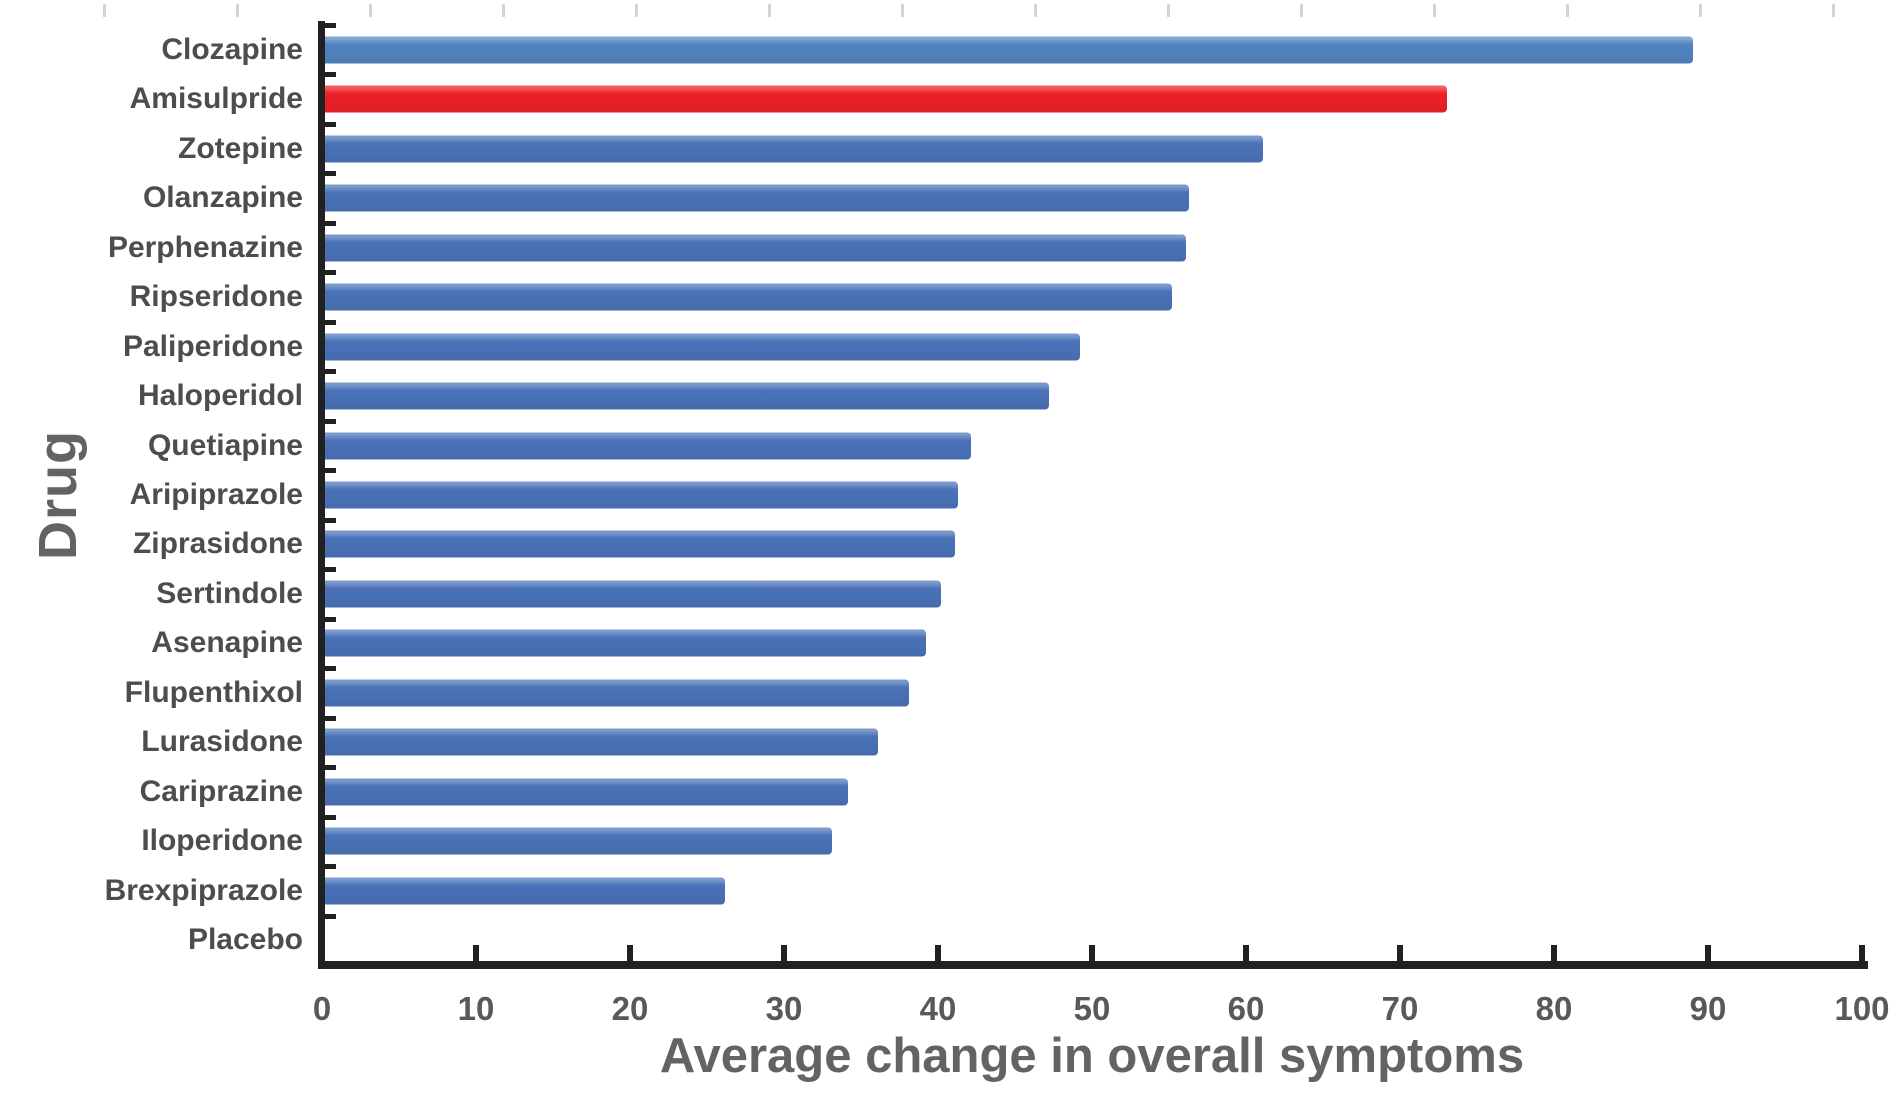 This screenshot has height=1106, width=1896. I want to click on category-label-ziprasidone: Ziprasidone, so click(217, 544).